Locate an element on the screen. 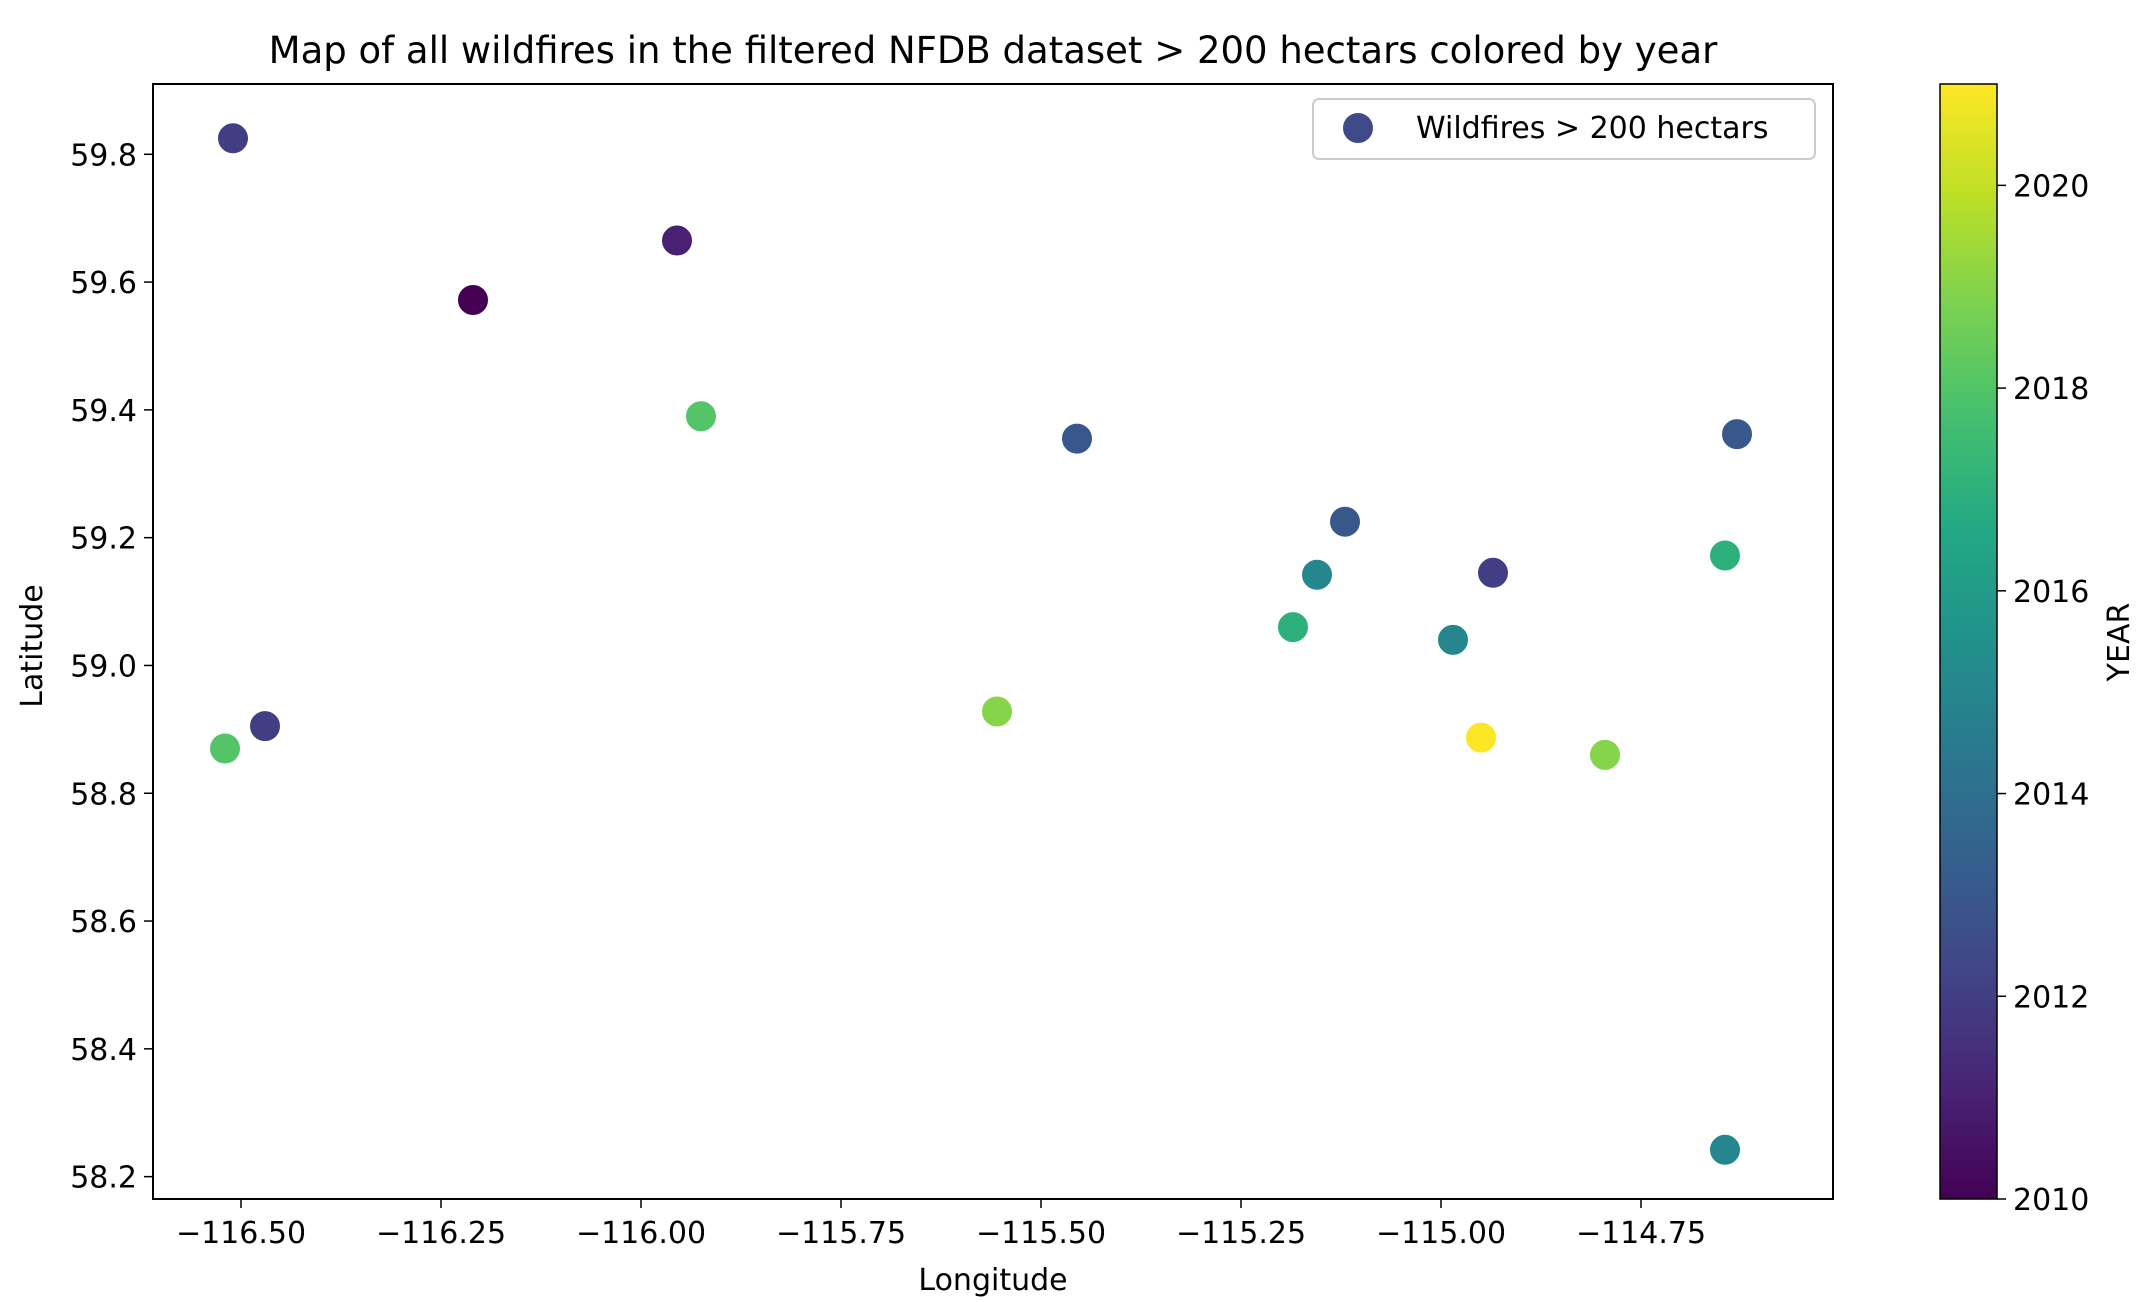 The height and width of the screenshot is (1302, 2152). colorbar-tick-label: 2020 is located at coordinates (2051, 186).